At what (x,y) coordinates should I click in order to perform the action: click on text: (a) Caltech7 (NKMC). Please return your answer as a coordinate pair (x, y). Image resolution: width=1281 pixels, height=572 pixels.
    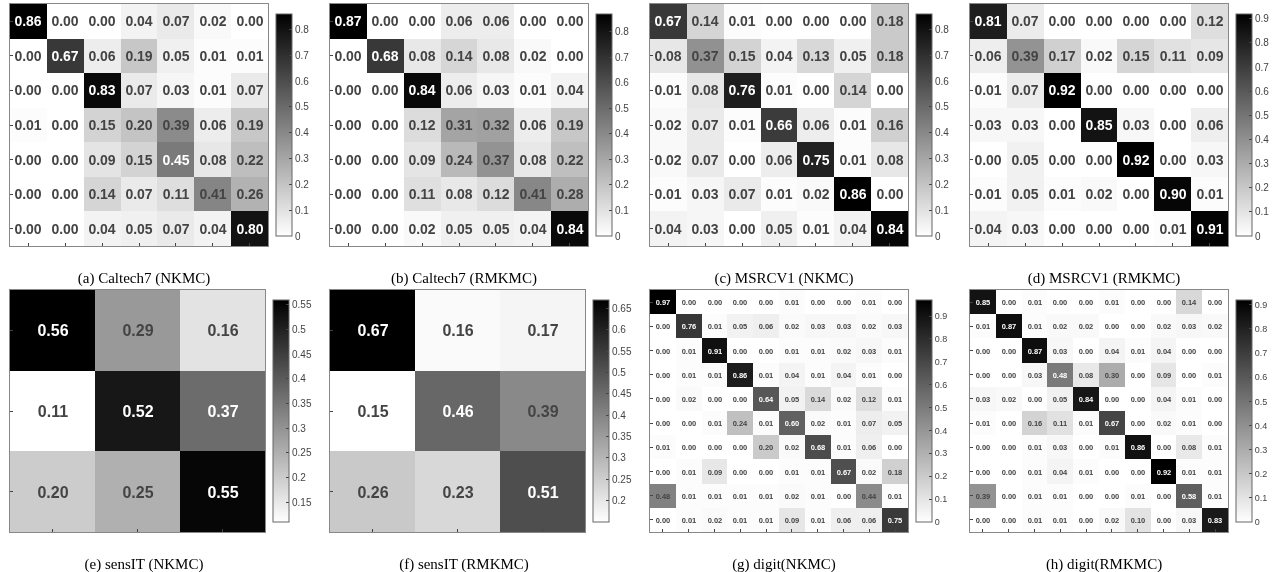
    Looking at the image, I should click on (144, 279).